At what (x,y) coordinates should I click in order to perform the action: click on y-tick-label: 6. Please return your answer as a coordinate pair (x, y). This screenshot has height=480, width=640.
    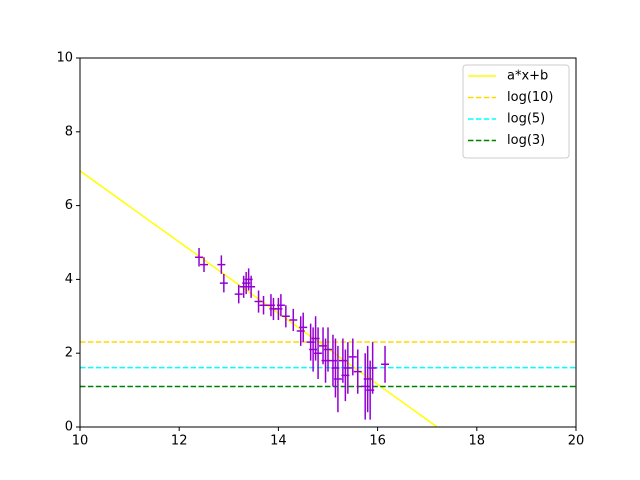
    Looking at the image, I should click on (69, 205).